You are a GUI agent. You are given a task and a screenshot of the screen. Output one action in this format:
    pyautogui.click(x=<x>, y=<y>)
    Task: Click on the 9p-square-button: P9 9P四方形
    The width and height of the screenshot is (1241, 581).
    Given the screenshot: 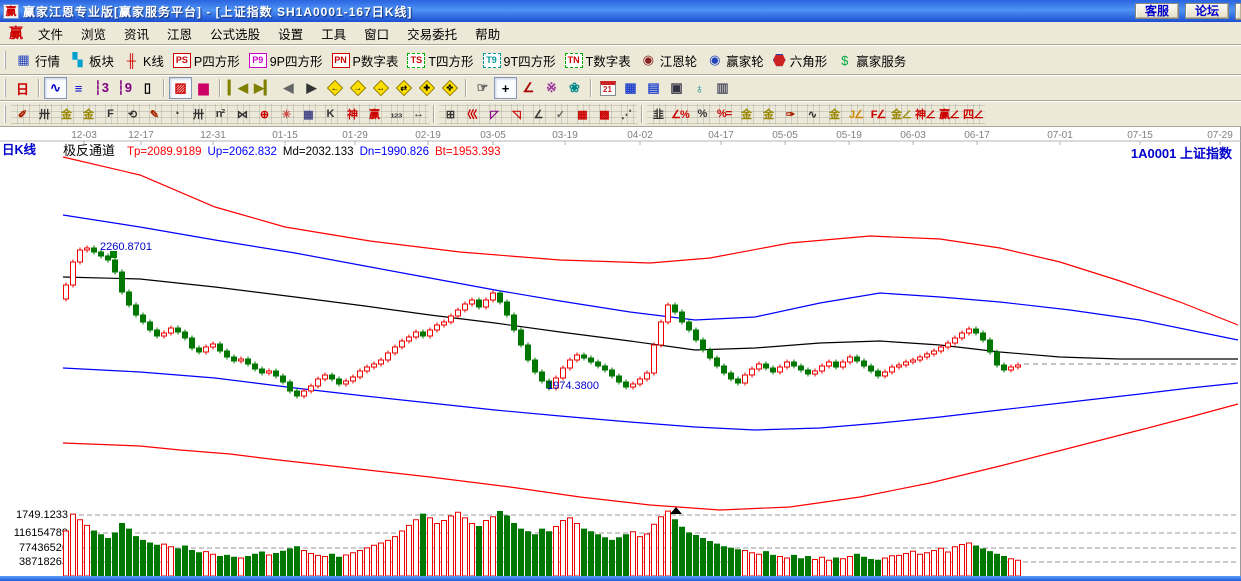 What is the action you would take?
    pyautogui.click(x=286, y=60)
    